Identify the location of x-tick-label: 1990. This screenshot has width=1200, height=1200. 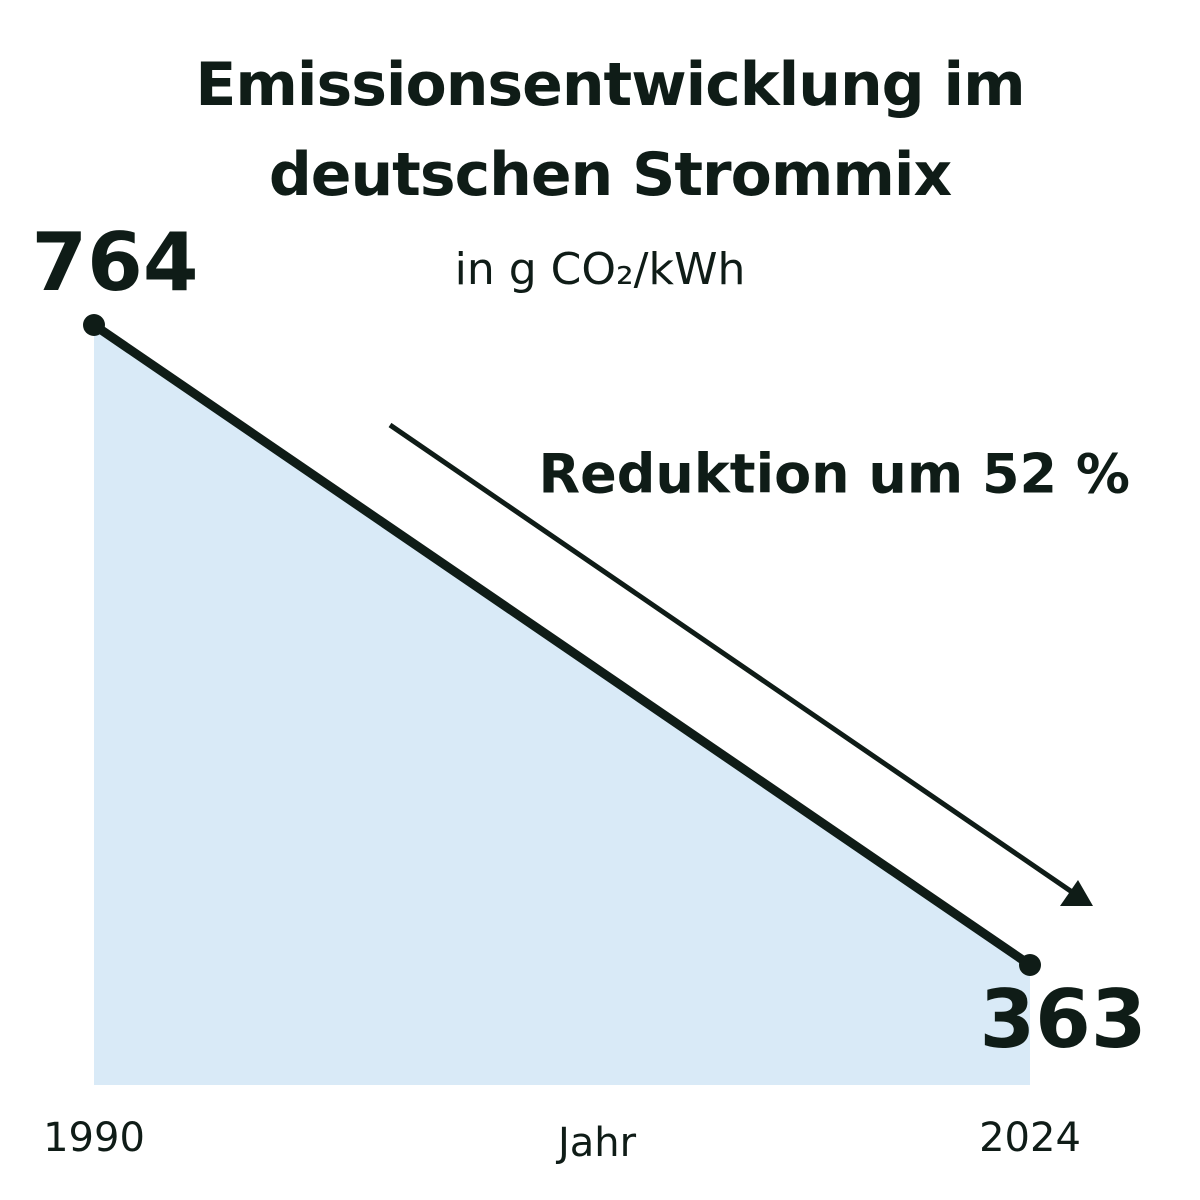
(94, 1138).